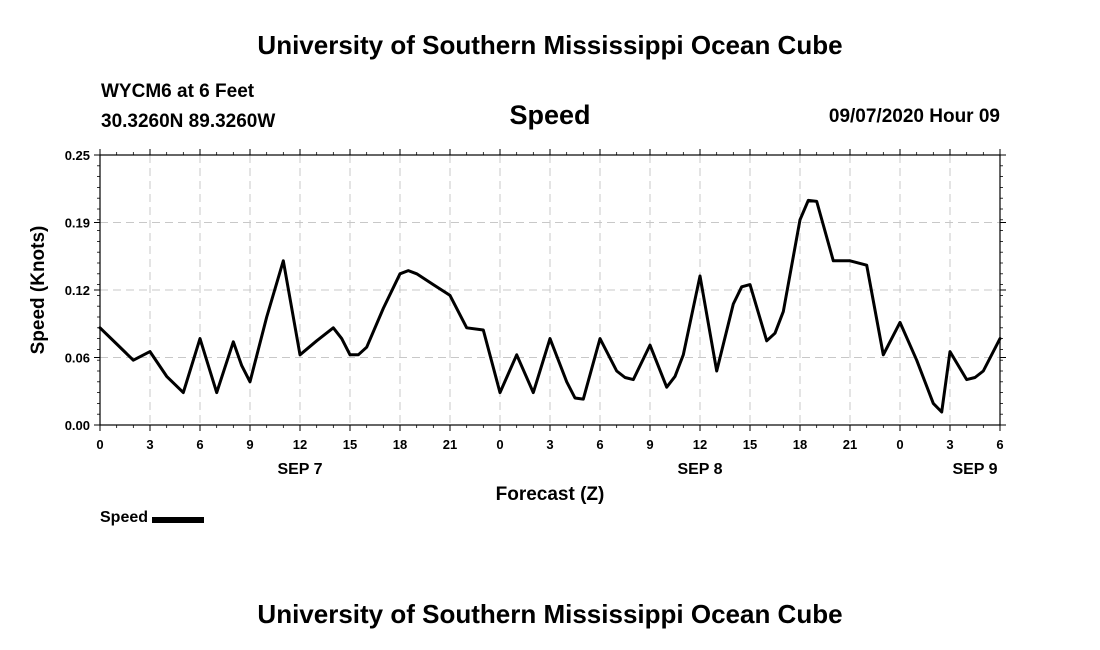 The height and width of the screenshot is (650, 1100). What do you see at coordinates (77, 155) in the screenshot?
I see `y-tick-label: 0.25` at bounding box center [77, 155].